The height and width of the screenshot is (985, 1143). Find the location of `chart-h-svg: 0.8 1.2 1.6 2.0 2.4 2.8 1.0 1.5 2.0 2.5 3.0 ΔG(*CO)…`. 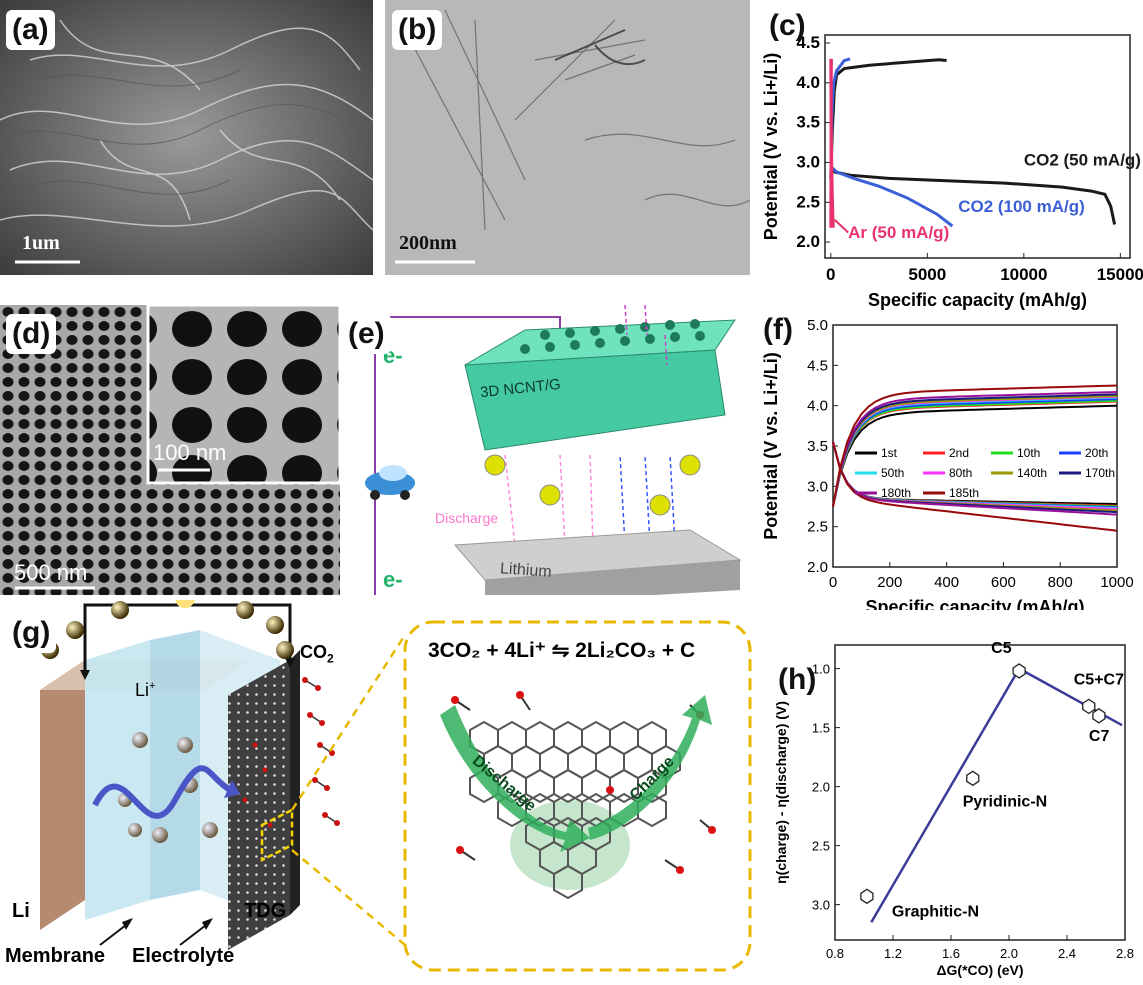

chart-h-svg: 0.8 1.2 1.6 2.0 2.4 2.8 1.0 1.5 2.0 2.5 3.0 ΔG(*CO)… is located at coordinates (953, 809).